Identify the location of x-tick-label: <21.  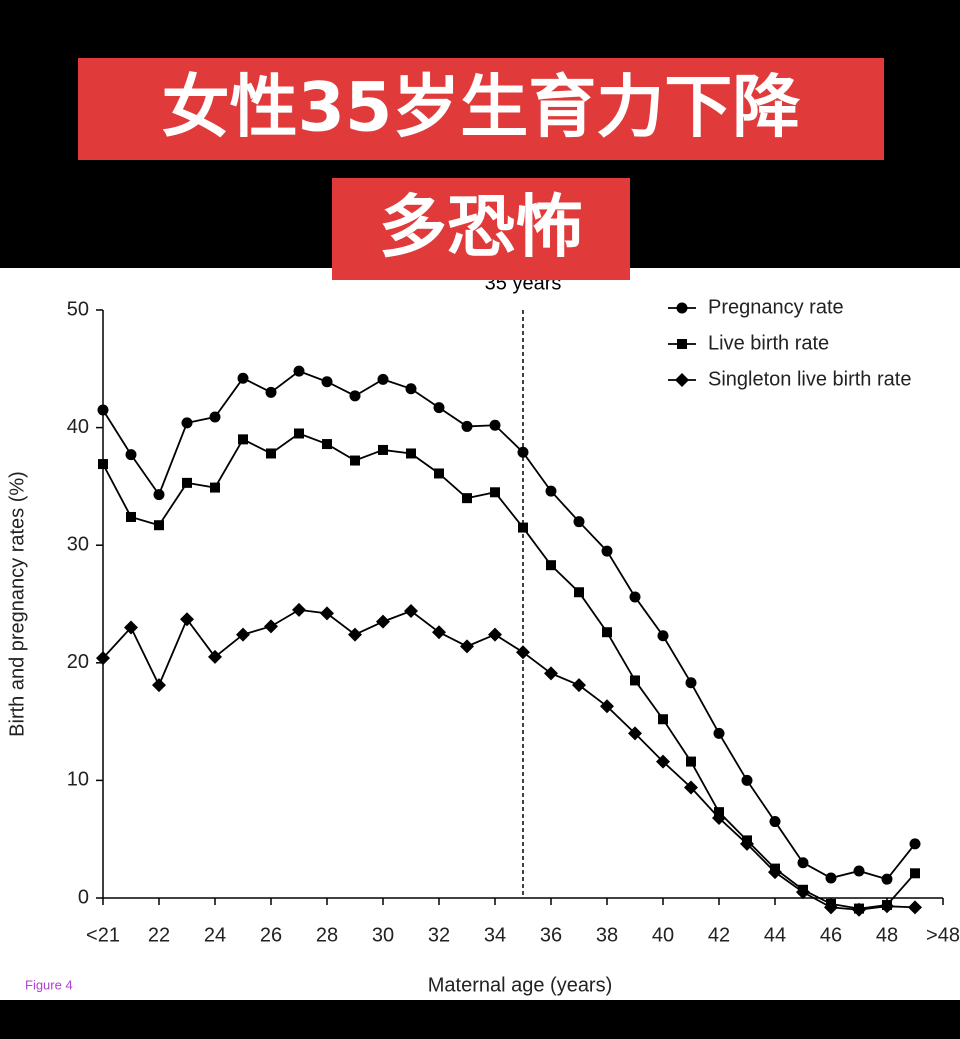
(103, 935).